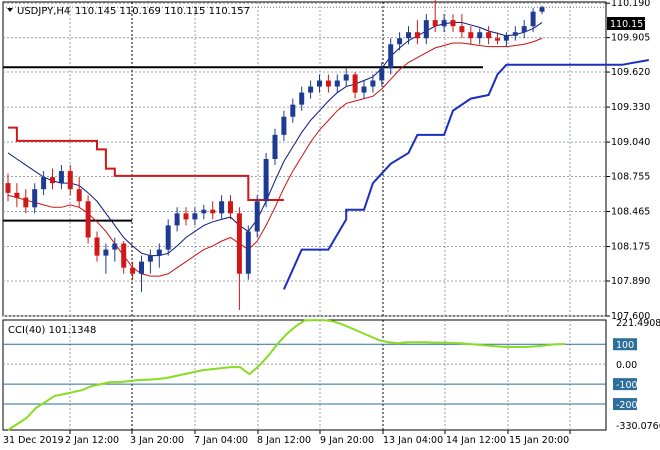  What do you see at coordinates (92, 440) in the screenshot?
I see `time-axis-label: 2 Jan 12:00` at bounding box center [92, 440].